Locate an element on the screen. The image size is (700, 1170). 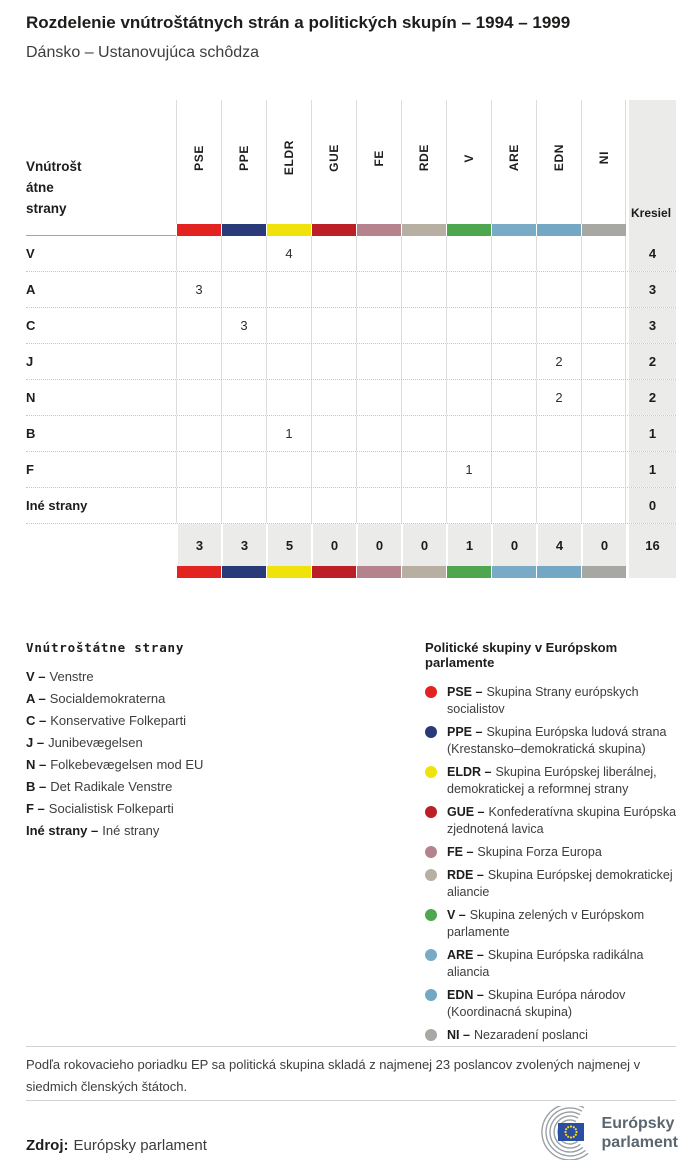
column-header-label: PSE is located at coordinates (199, 158).